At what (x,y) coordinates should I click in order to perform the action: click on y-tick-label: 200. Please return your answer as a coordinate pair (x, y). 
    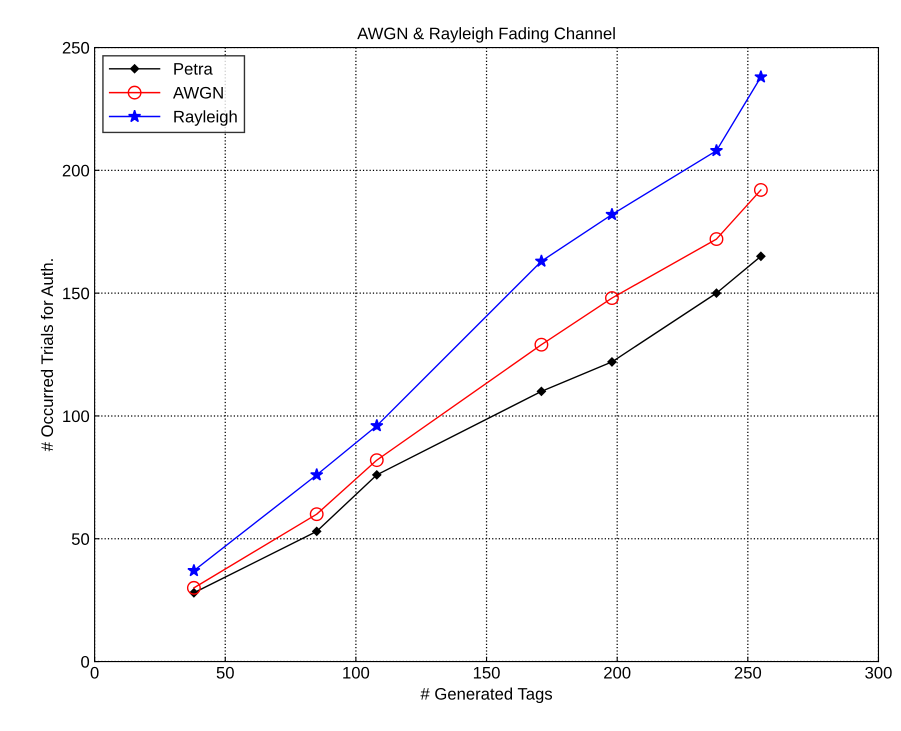
    Looking at the image, I should click on (76, 170).